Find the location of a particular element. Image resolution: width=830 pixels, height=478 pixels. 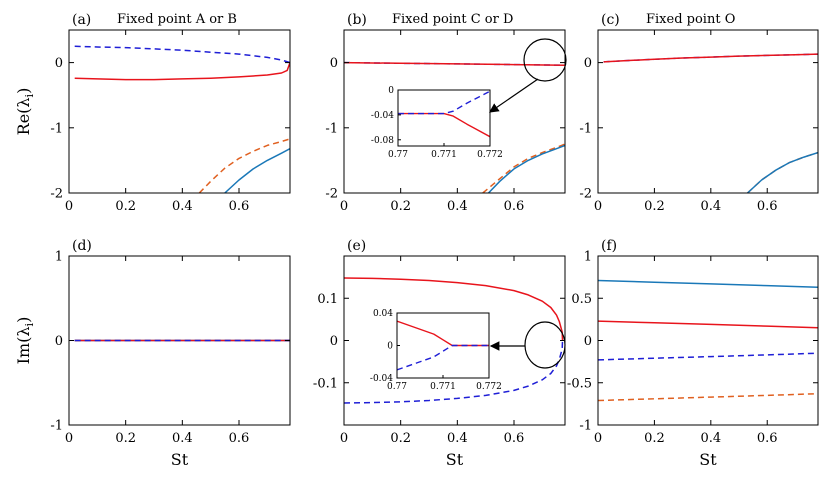

inset-y-tick-label: -0.08 is located at coordinates (382, 141).